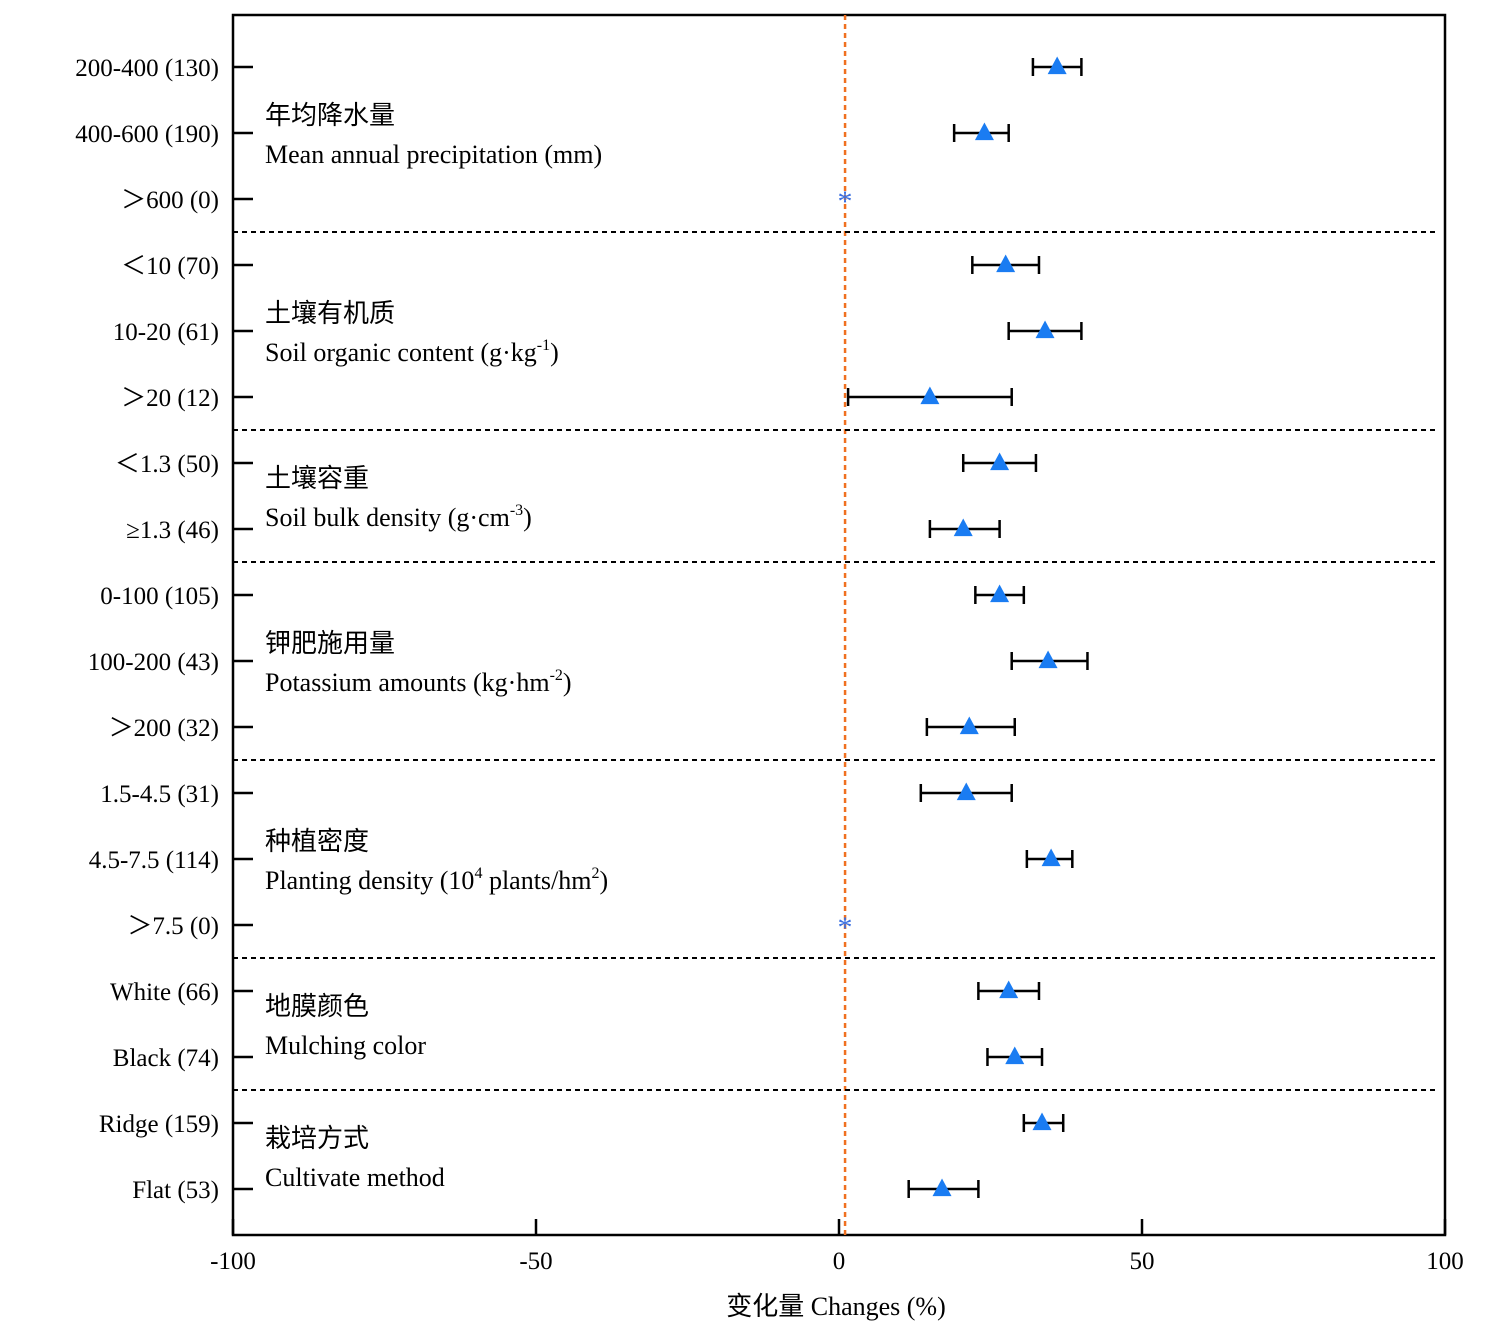 This screenshot has height=1340, width=1491. Describe the element at coordinates (233, 1261) in the screenshot. I see `x-tick-label: -100` at that location.